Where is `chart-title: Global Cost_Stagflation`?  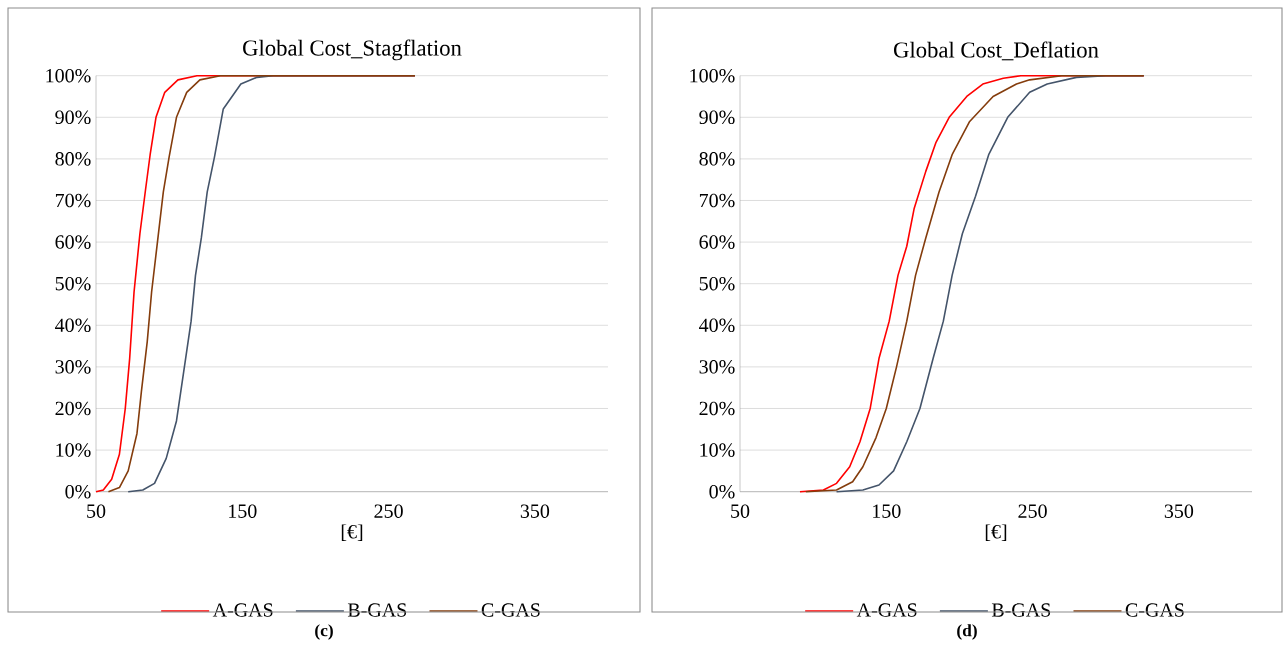 chart-title: Global Cost_Stagflation is located at coordinates (352, 50).